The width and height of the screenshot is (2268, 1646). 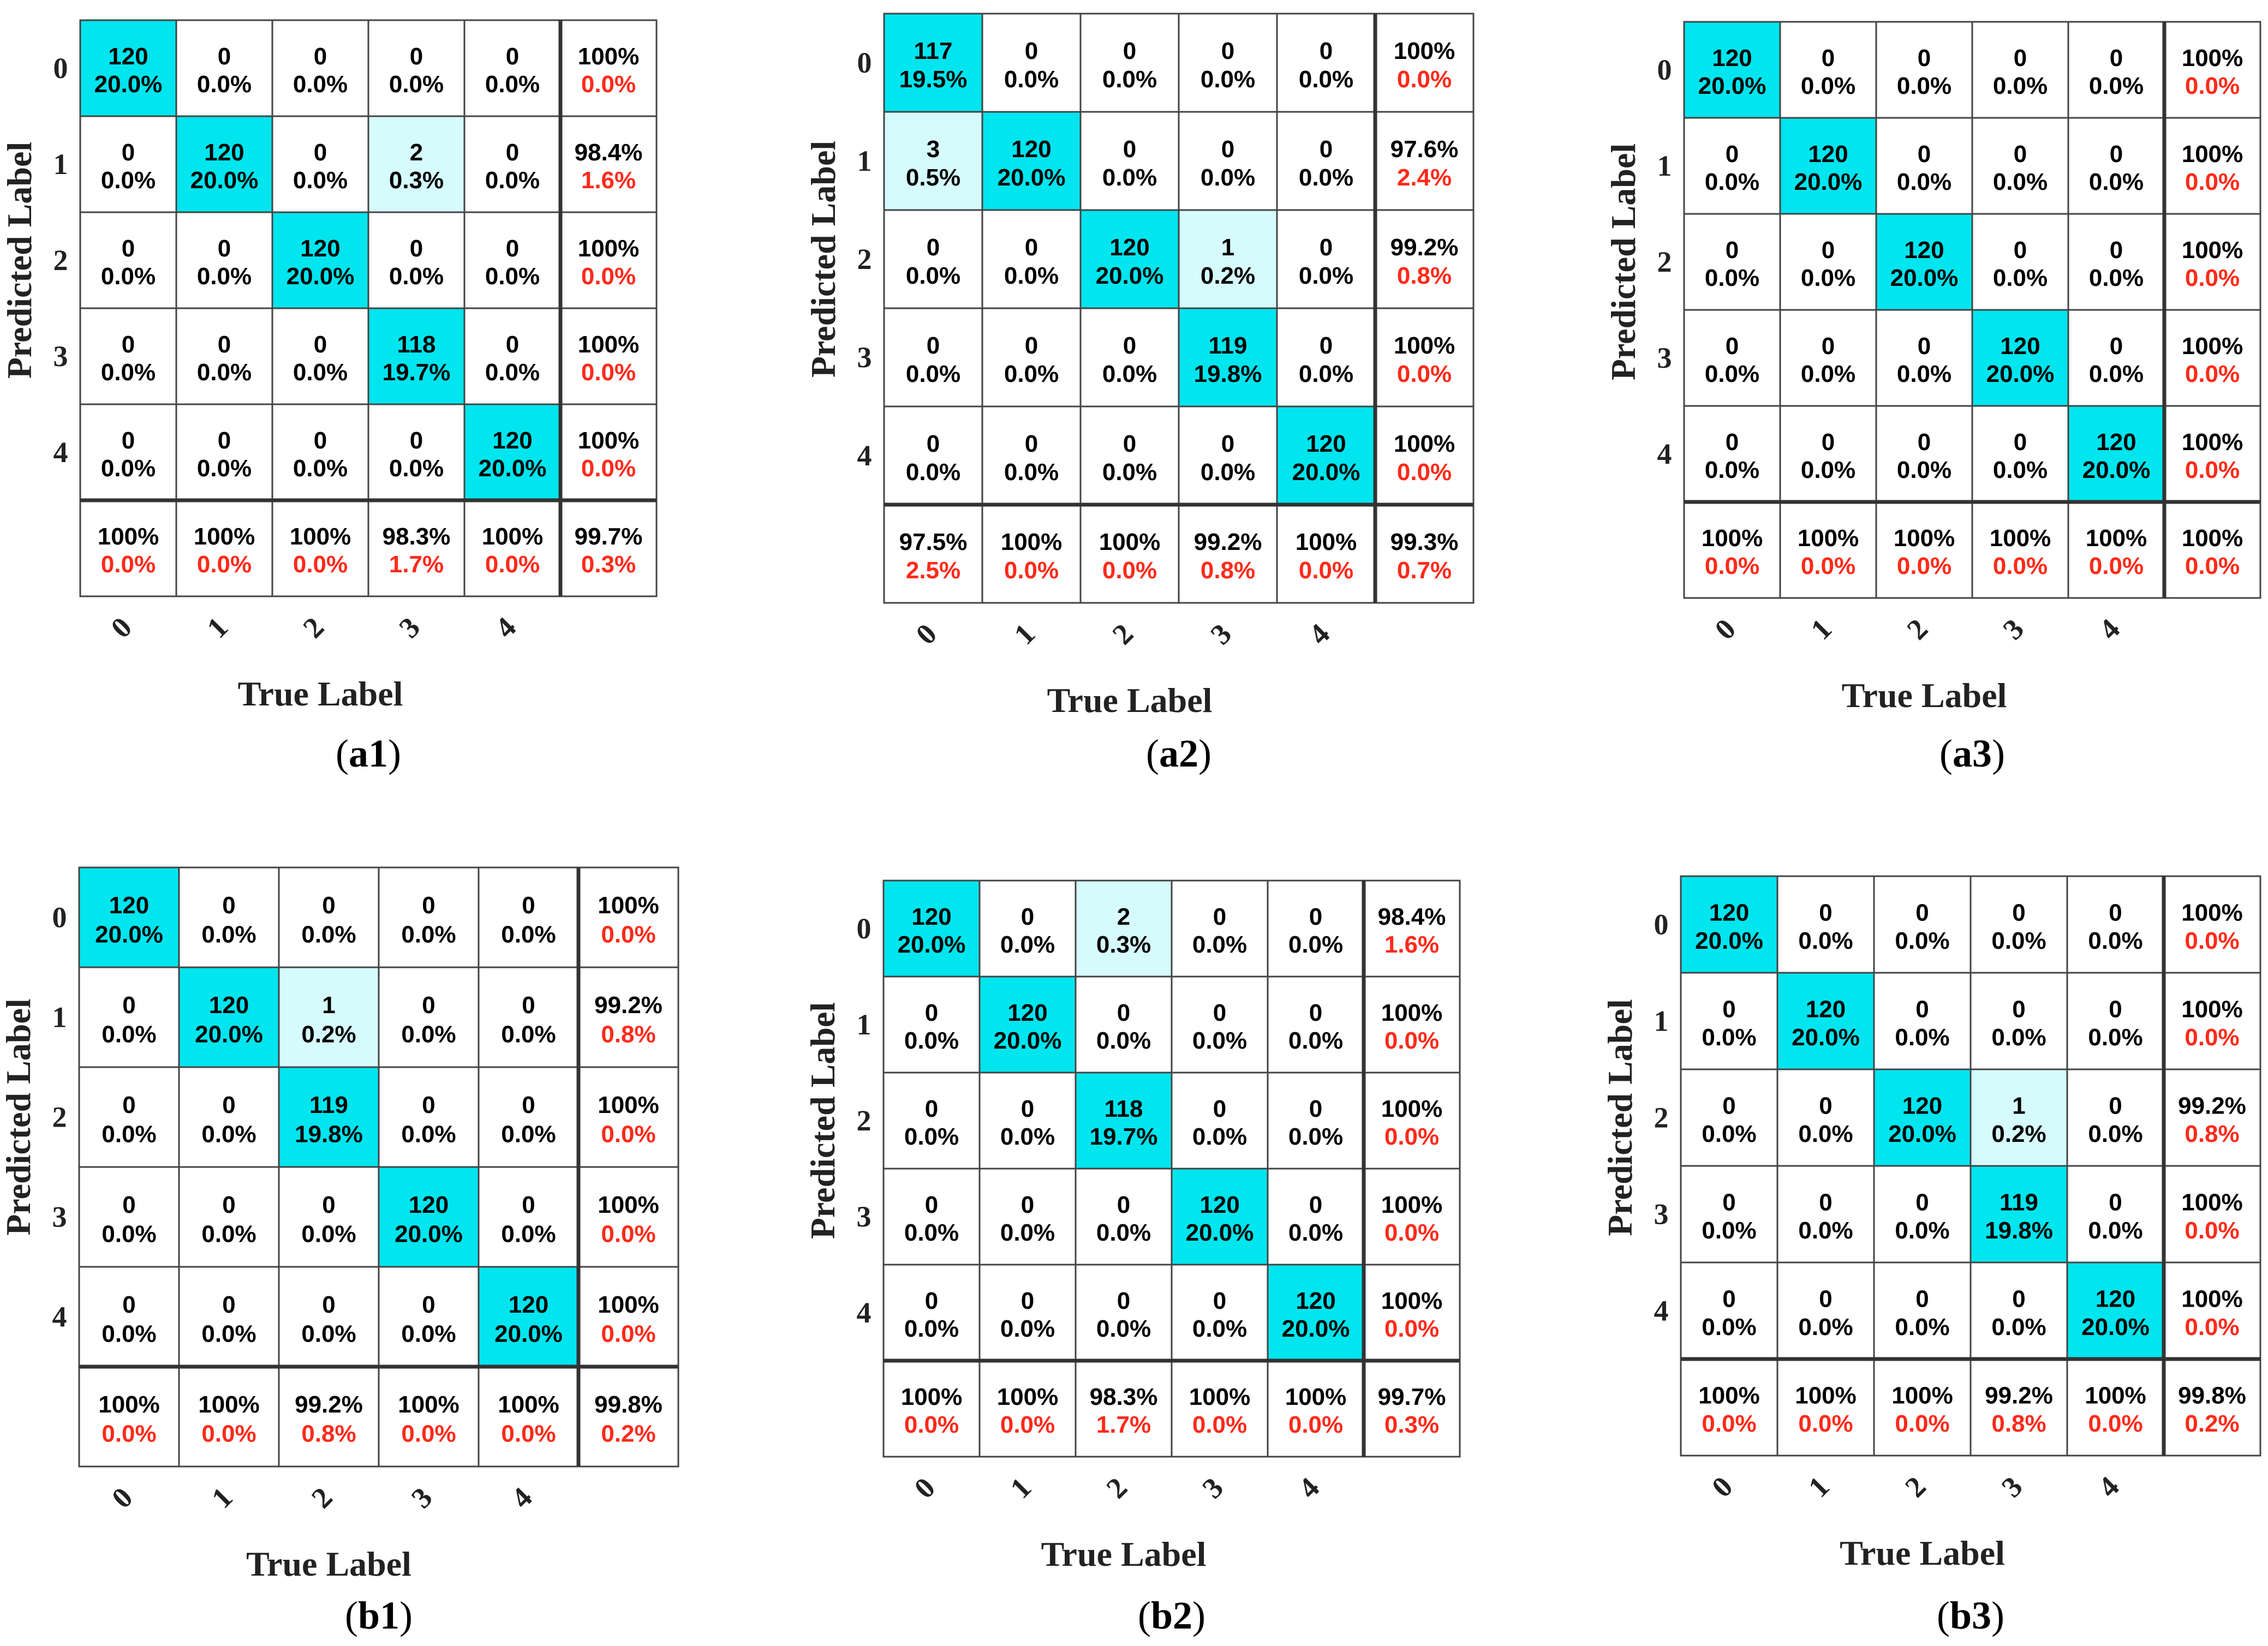 What do you see at coordinates (1924, 154) in the screenshot?
I see `cell-a3-r1-c2-count: 0` at bounding box center [1924, 154].